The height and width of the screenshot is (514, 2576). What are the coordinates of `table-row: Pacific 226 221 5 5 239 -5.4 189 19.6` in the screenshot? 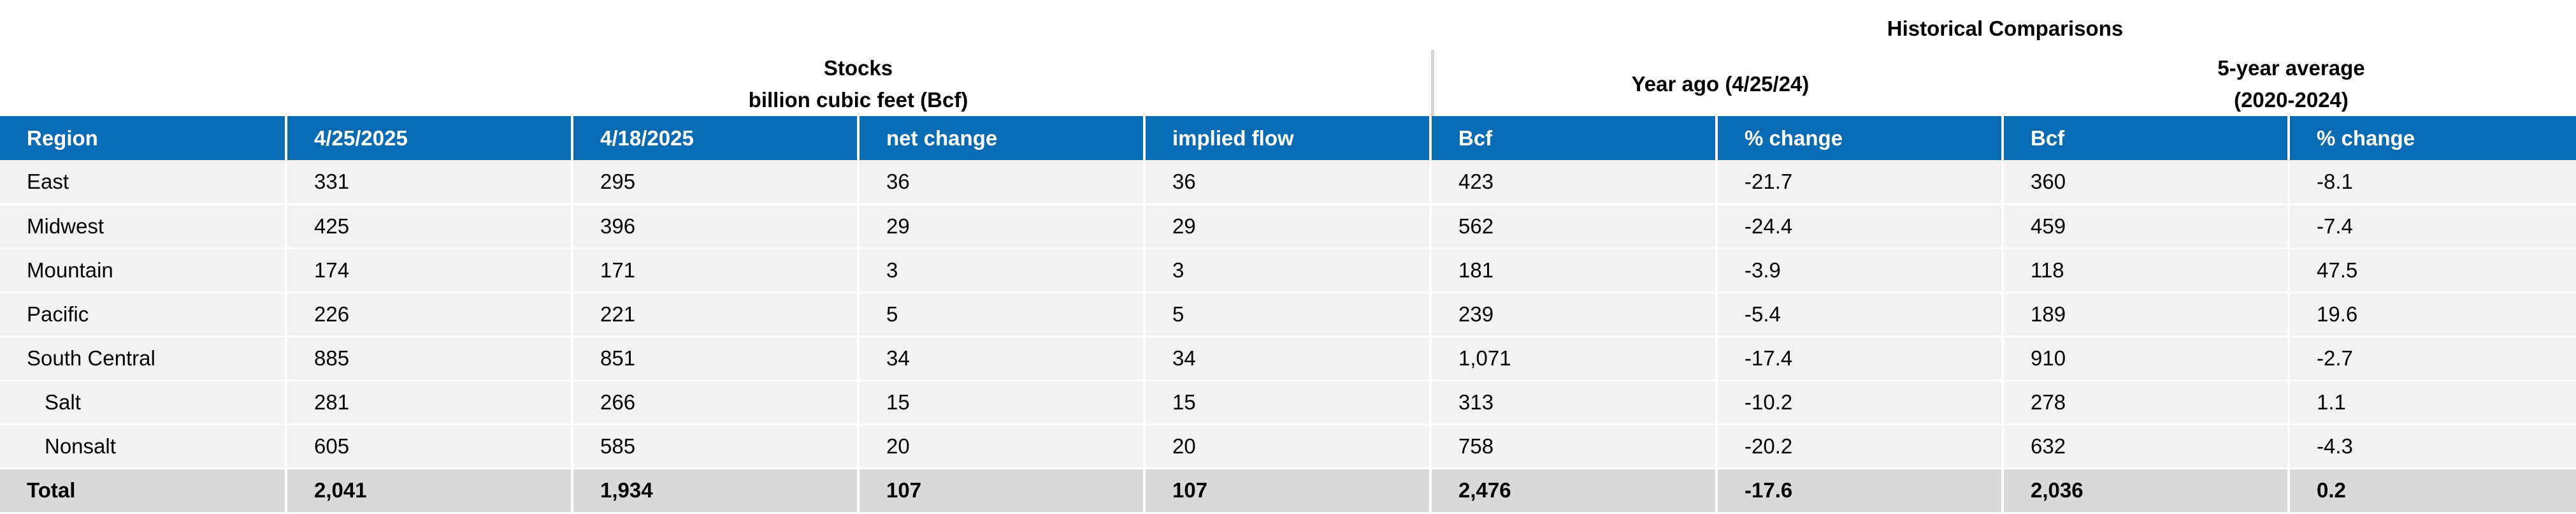 It's located at (1288, 314).